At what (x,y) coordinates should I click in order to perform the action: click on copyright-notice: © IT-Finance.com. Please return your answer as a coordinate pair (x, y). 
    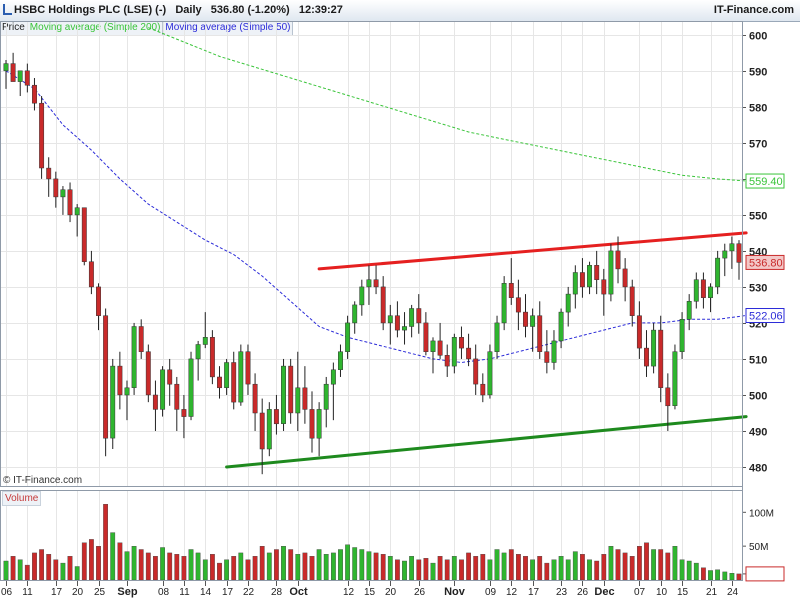
    Looking at the image, I should click on (43, 480).